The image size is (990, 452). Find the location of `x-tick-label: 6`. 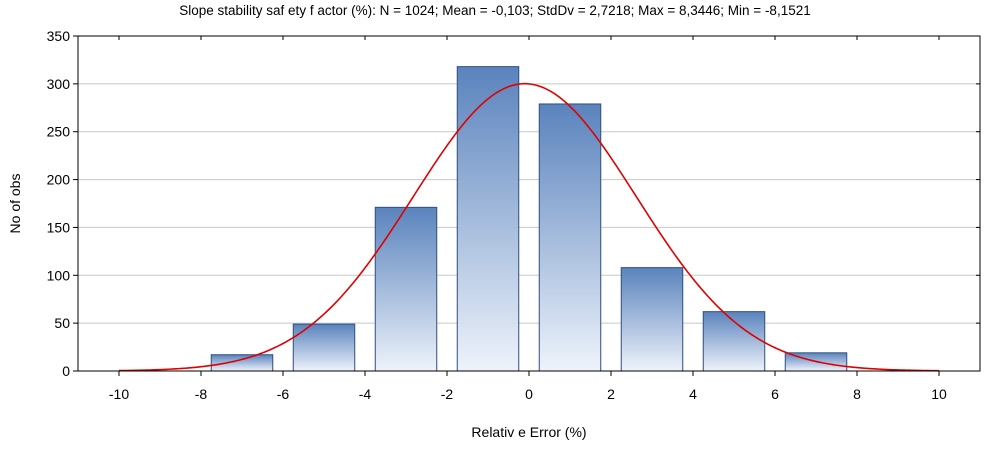

x-tick-label: 6 is located at coordinates (775, 394).